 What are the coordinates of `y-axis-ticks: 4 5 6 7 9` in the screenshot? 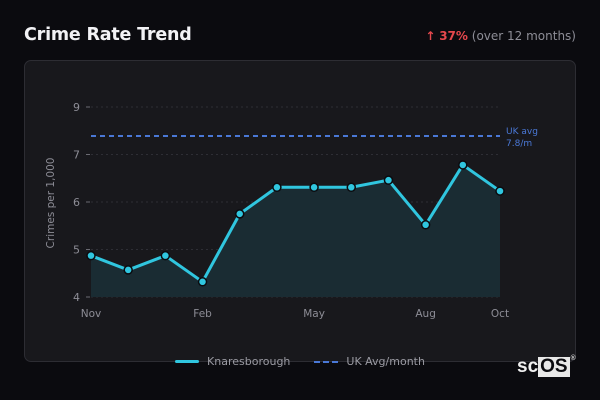 It's located at (81, 202).